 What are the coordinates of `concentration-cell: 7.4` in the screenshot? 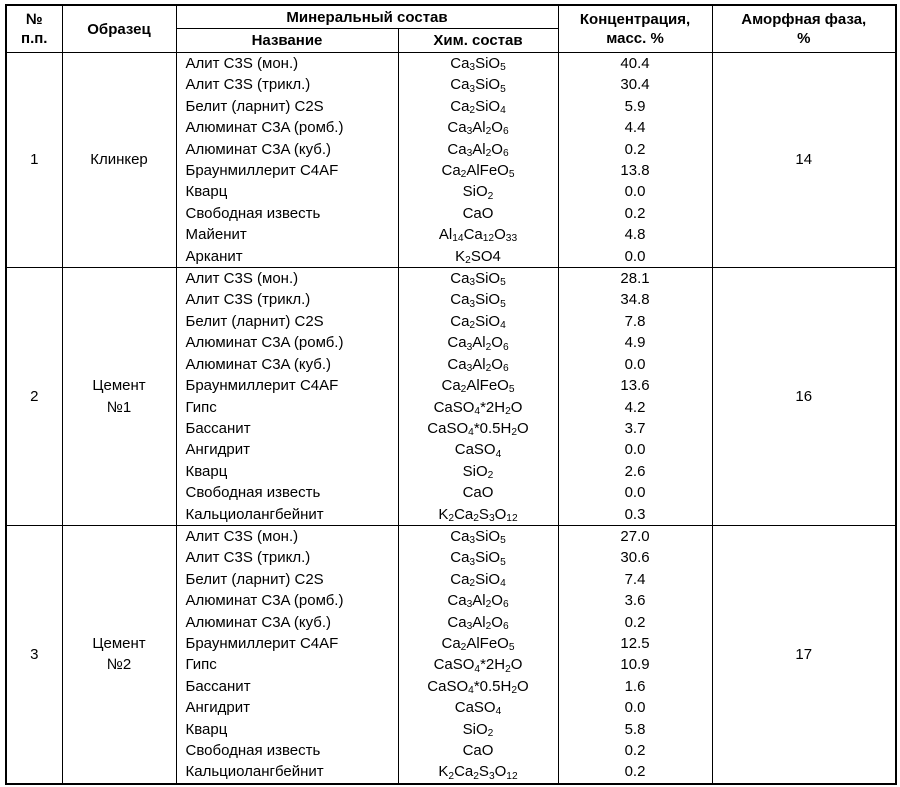 It's located at (635, 579).